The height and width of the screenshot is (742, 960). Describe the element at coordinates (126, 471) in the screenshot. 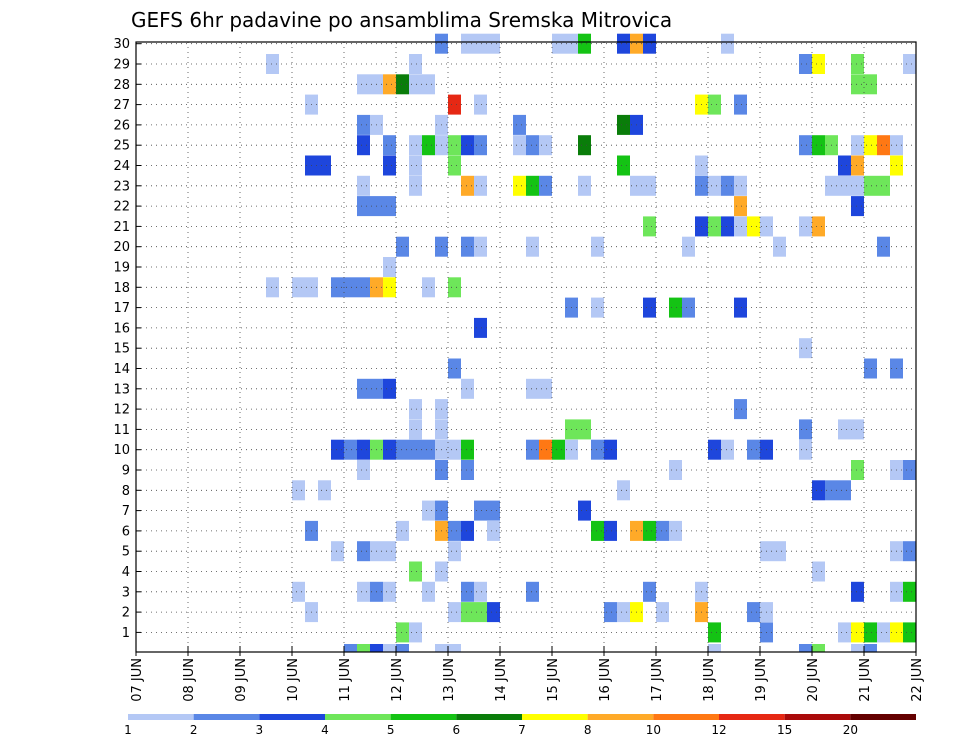

I see `y-tick-label: 9` at that location.